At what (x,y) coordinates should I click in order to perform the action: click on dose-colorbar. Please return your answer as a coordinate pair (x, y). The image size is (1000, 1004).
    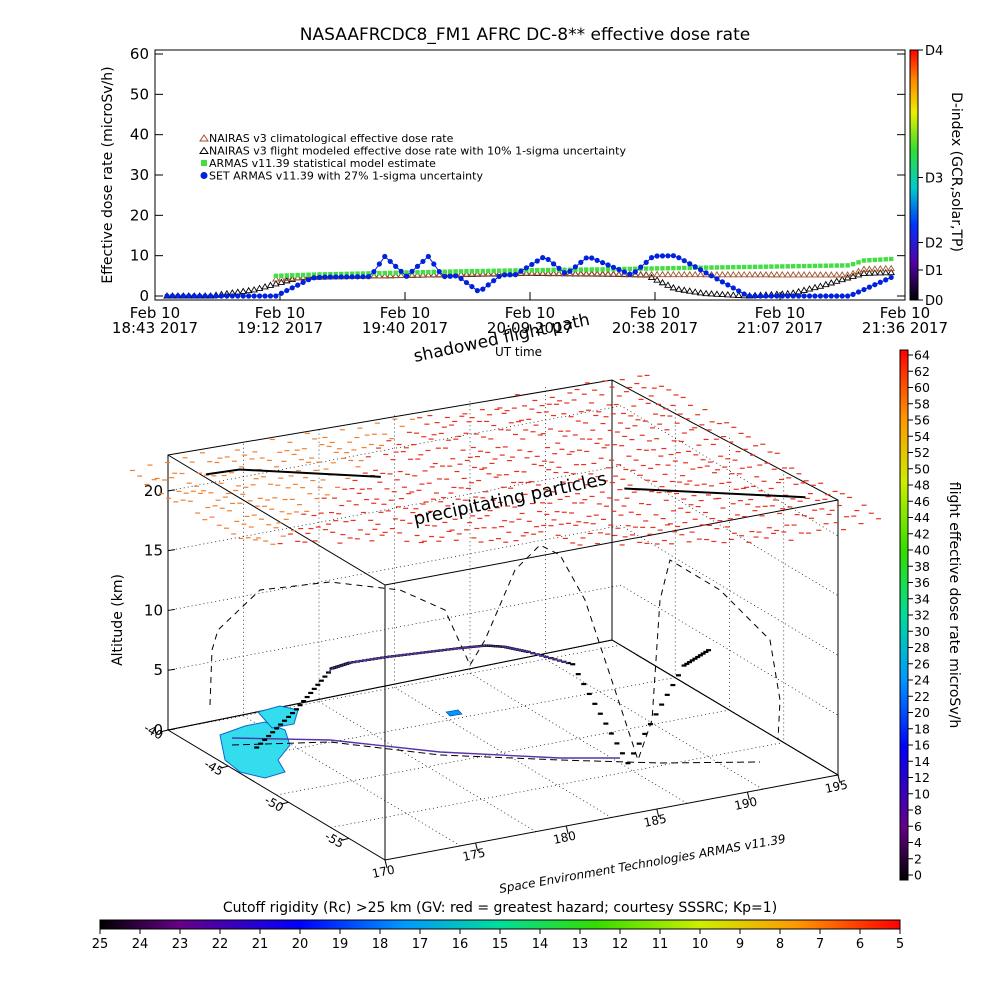
    Looking at the image, I should click on (904, 615).